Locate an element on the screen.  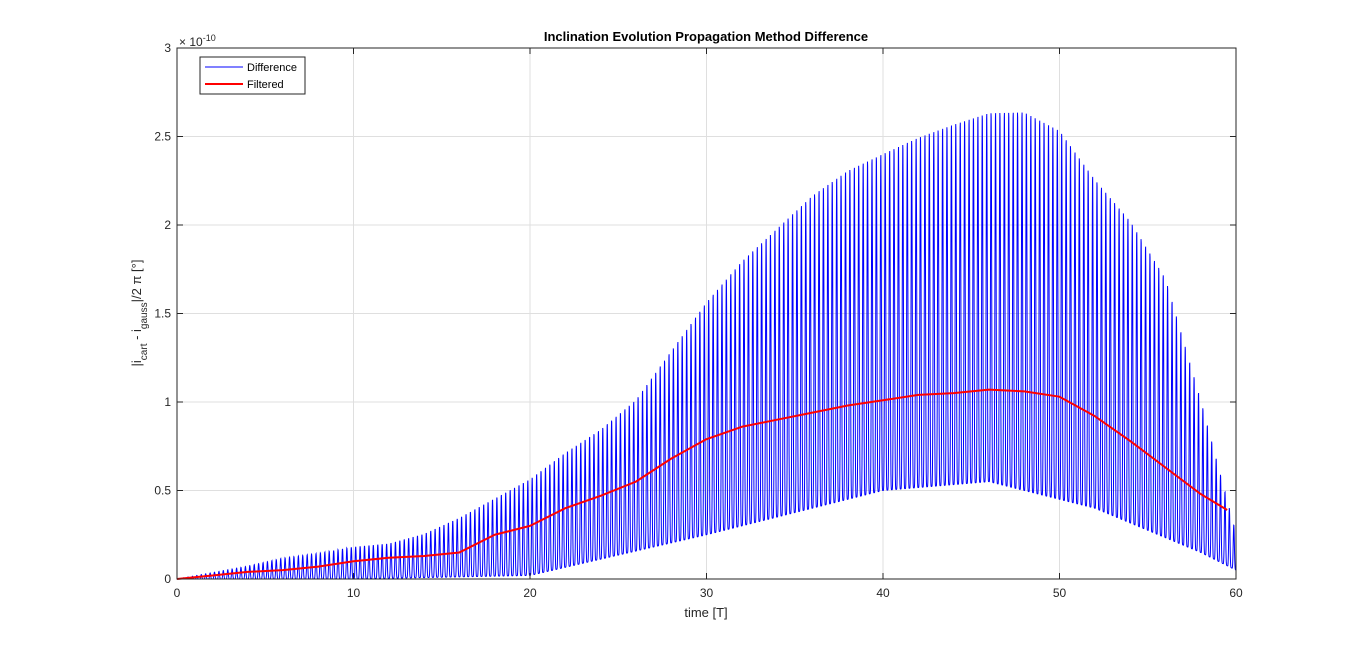
y-tick-label: 1 is located at coordinates (167, 402).